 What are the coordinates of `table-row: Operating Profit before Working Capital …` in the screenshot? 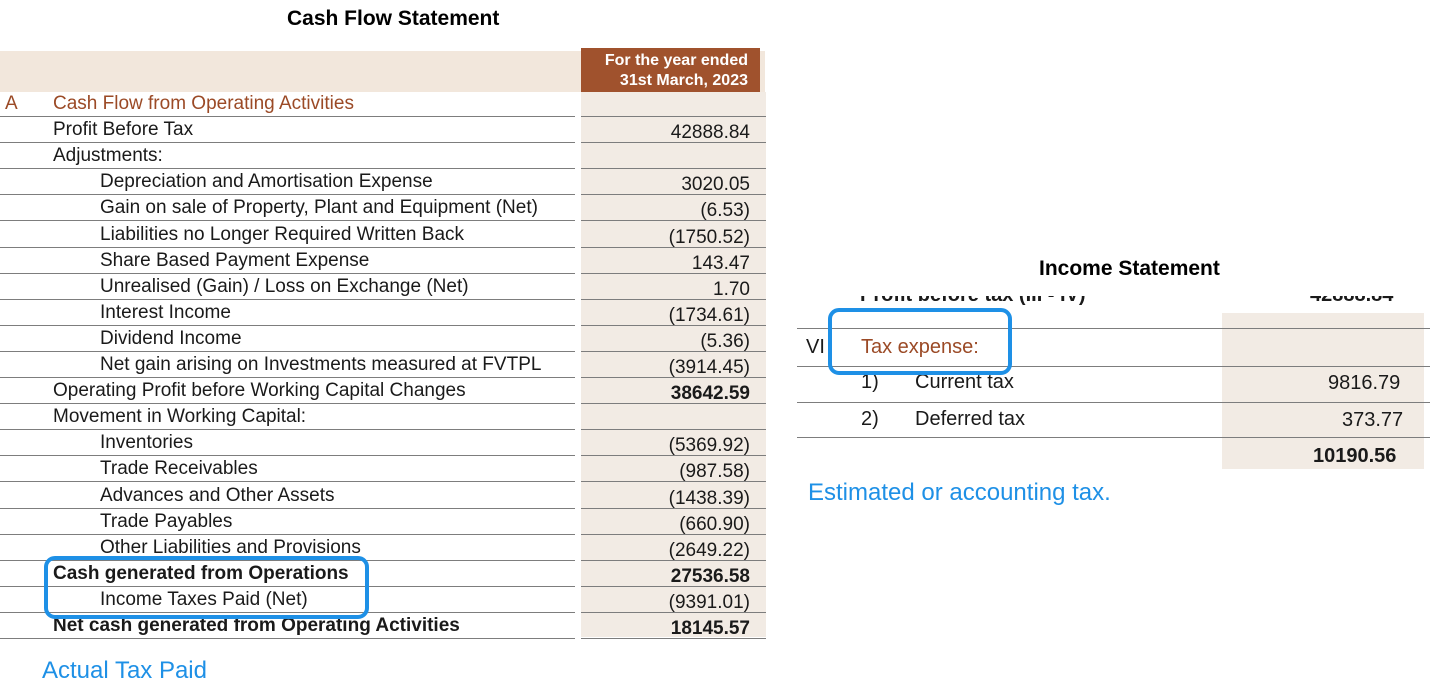 It's located at (383, 391).